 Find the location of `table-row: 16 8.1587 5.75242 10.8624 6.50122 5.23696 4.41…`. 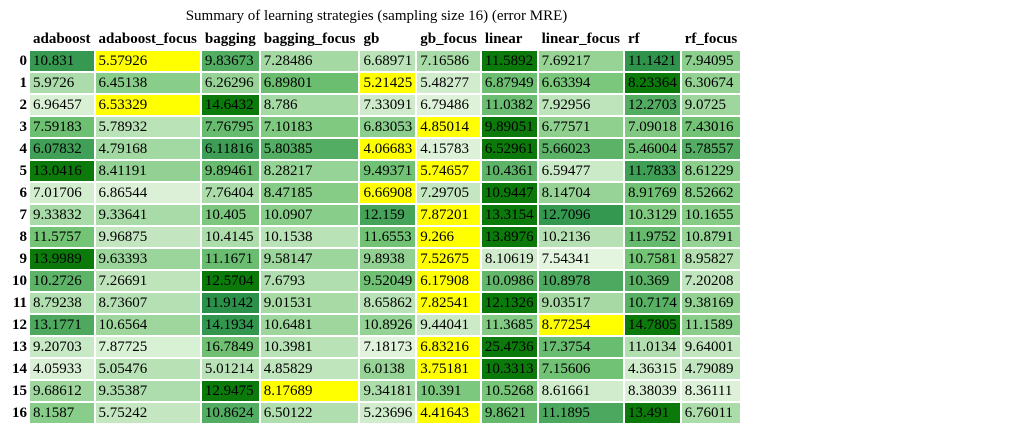

table-row: 16 8.1587 5.75242 10.8624 6.50122 5.23696 4.41… is located at coordinates (375, 413).